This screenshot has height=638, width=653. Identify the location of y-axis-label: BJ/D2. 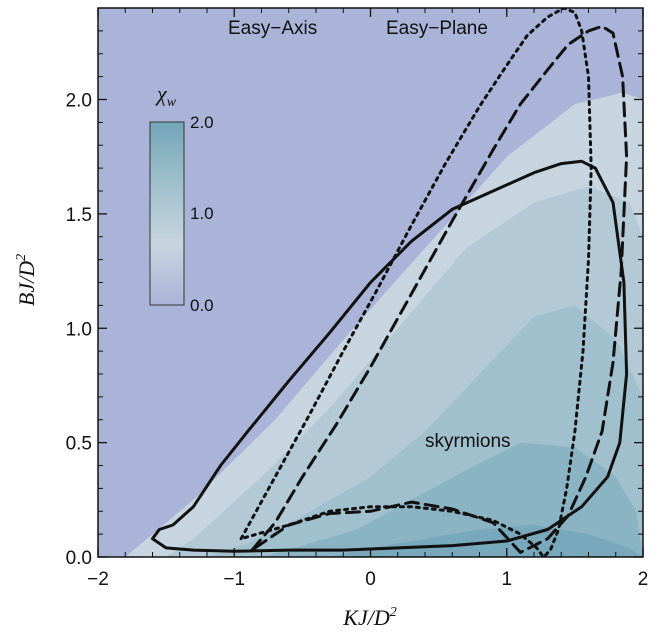
(26, 280).